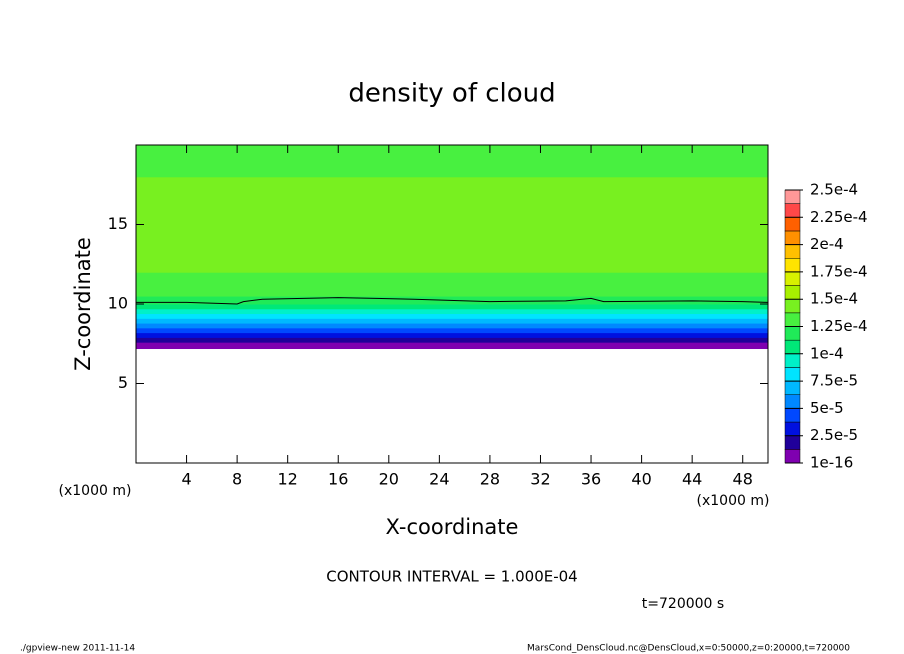 The width and height of the screenshot is (904, 654). I want to click on colorbar-label: 2.5e-4, so click(834, 190).